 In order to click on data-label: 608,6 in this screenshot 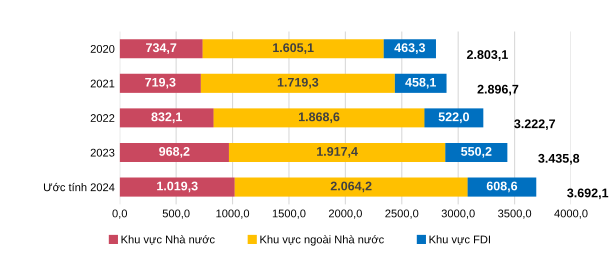, I will do `click(502, 187)`.